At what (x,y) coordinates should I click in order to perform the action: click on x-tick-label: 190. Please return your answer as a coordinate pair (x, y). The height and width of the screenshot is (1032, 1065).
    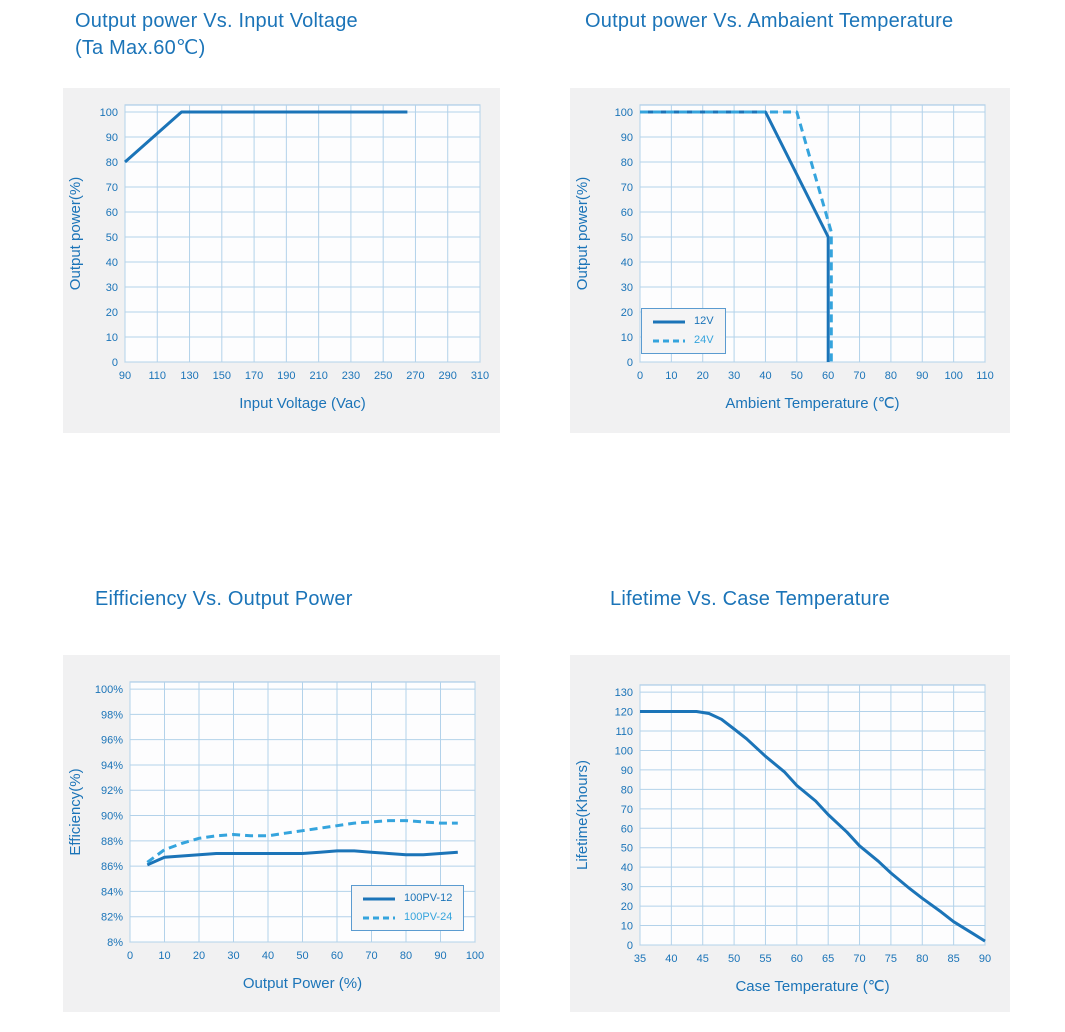
    Looking at the image, I should click on (286, 376).